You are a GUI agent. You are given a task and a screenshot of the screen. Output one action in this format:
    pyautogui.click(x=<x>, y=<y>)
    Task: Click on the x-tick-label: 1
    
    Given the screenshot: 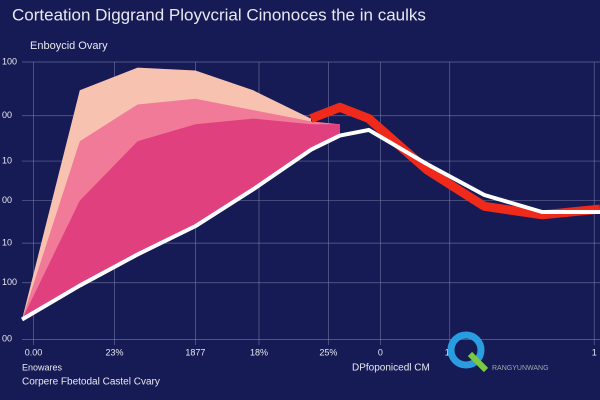 What is the action you would take?
    pyautogui.click(x=594, y=352)
    